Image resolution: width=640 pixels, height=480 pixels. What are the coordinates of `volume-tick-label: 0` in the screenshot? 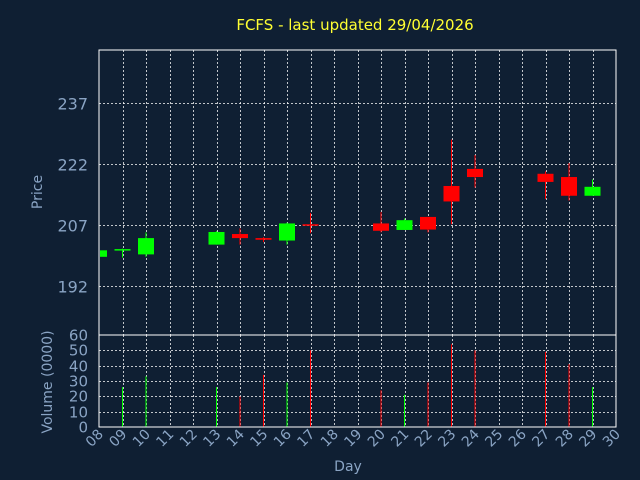 It's located at (83, 428).